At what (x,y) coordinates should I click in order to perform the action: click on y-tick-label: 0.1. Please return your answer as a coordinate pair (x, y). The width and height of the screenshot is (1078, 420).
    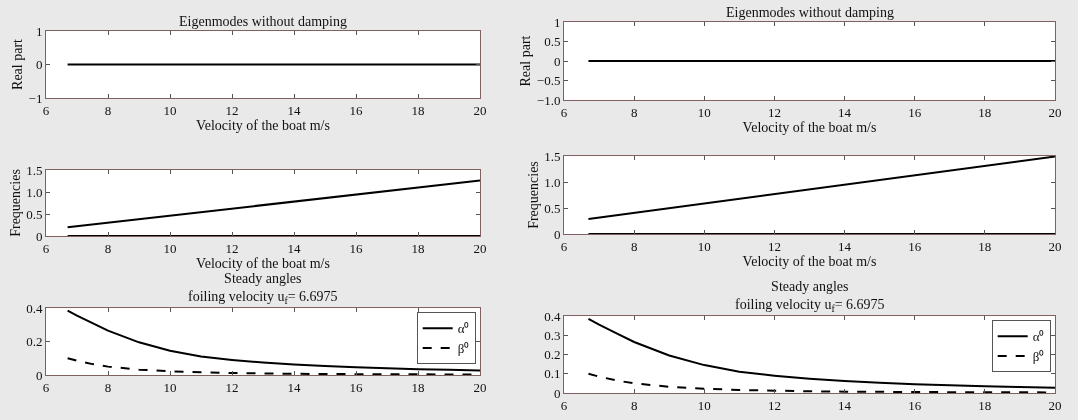
    Looking at the image, I should click on (552, 374).